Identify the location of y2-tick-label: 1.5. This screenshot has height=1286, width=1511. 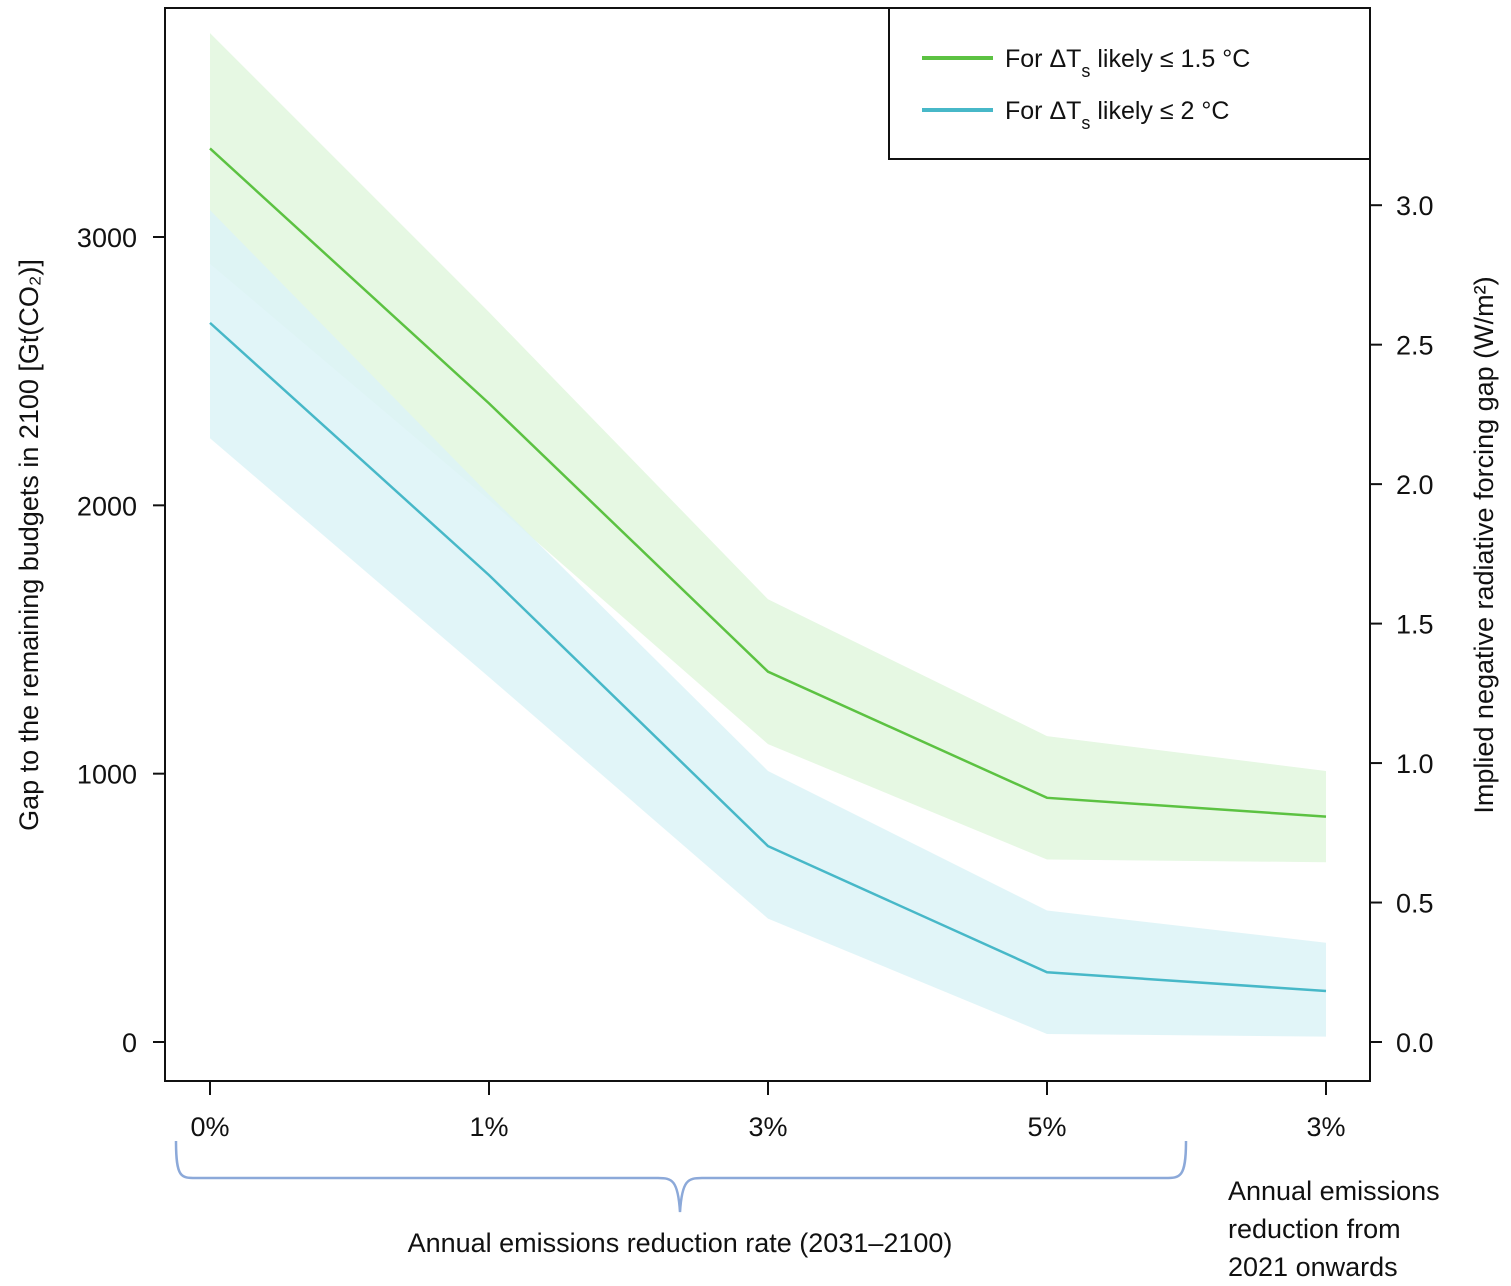
(1415, 625).